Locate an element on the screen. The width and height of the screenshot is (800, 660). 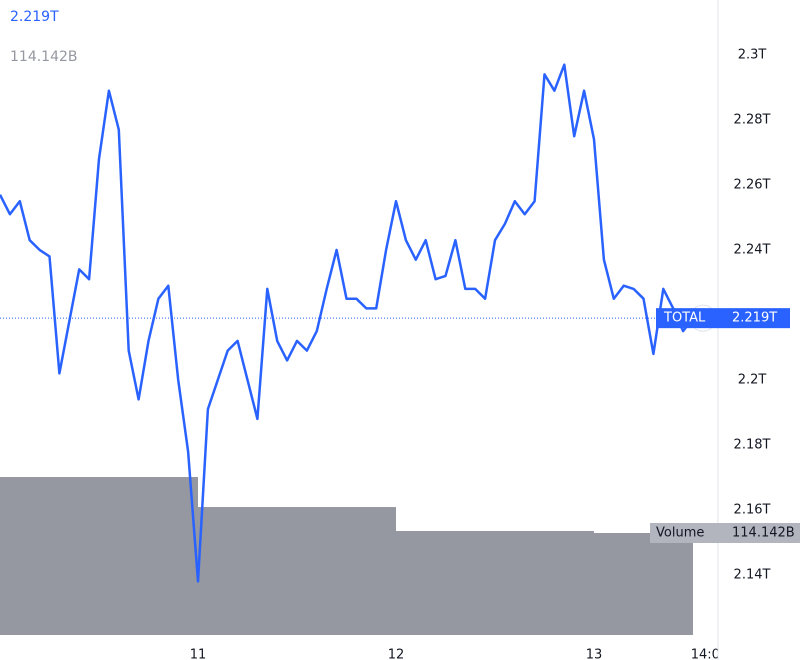
x-tick-label: 11 is located at coordinates (198, 654).